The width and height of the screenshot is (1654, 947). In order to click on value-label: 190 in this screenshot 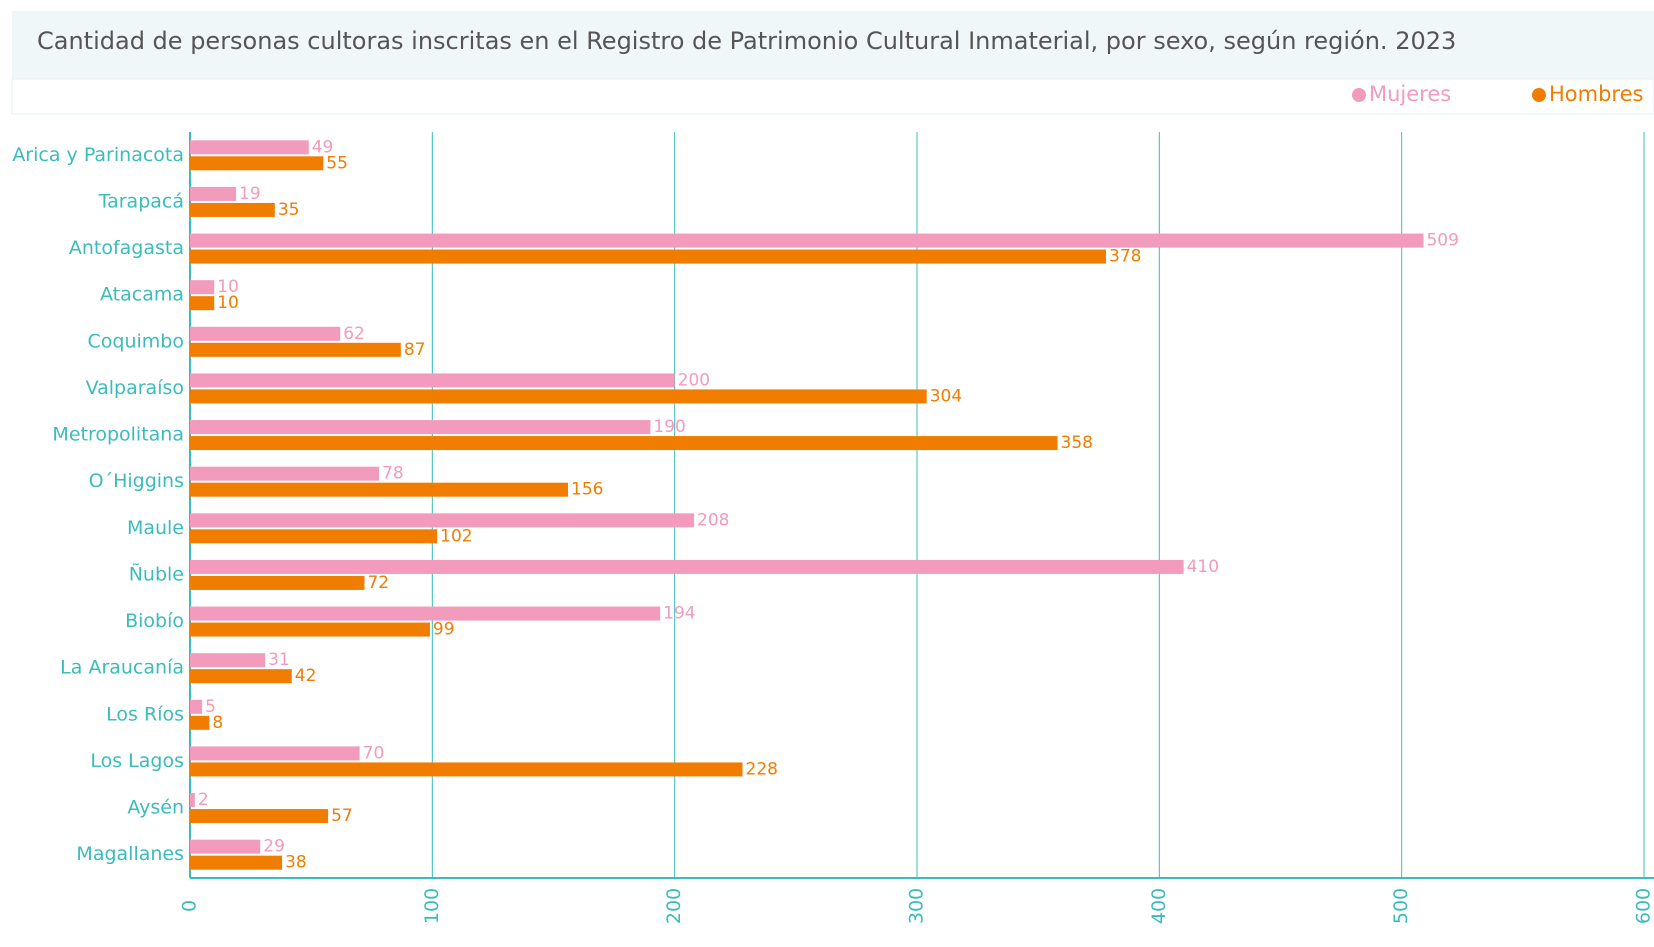, I will do `click(669, 427)`.